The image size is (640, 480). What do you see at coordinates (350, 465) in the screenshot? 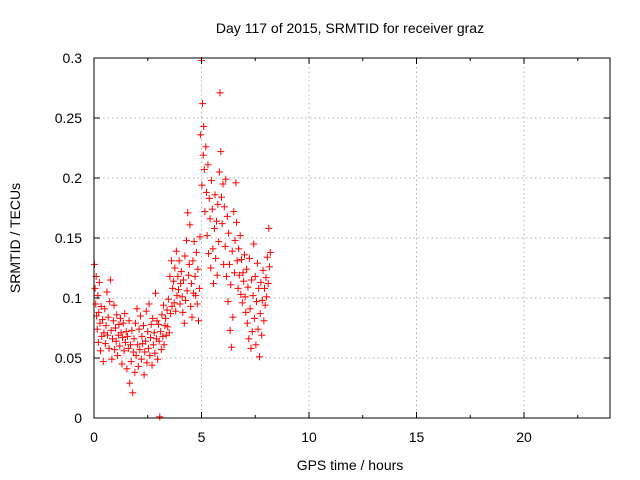
I see `x-axis-label: GPS time / hours` at bounding box center [350, 465].